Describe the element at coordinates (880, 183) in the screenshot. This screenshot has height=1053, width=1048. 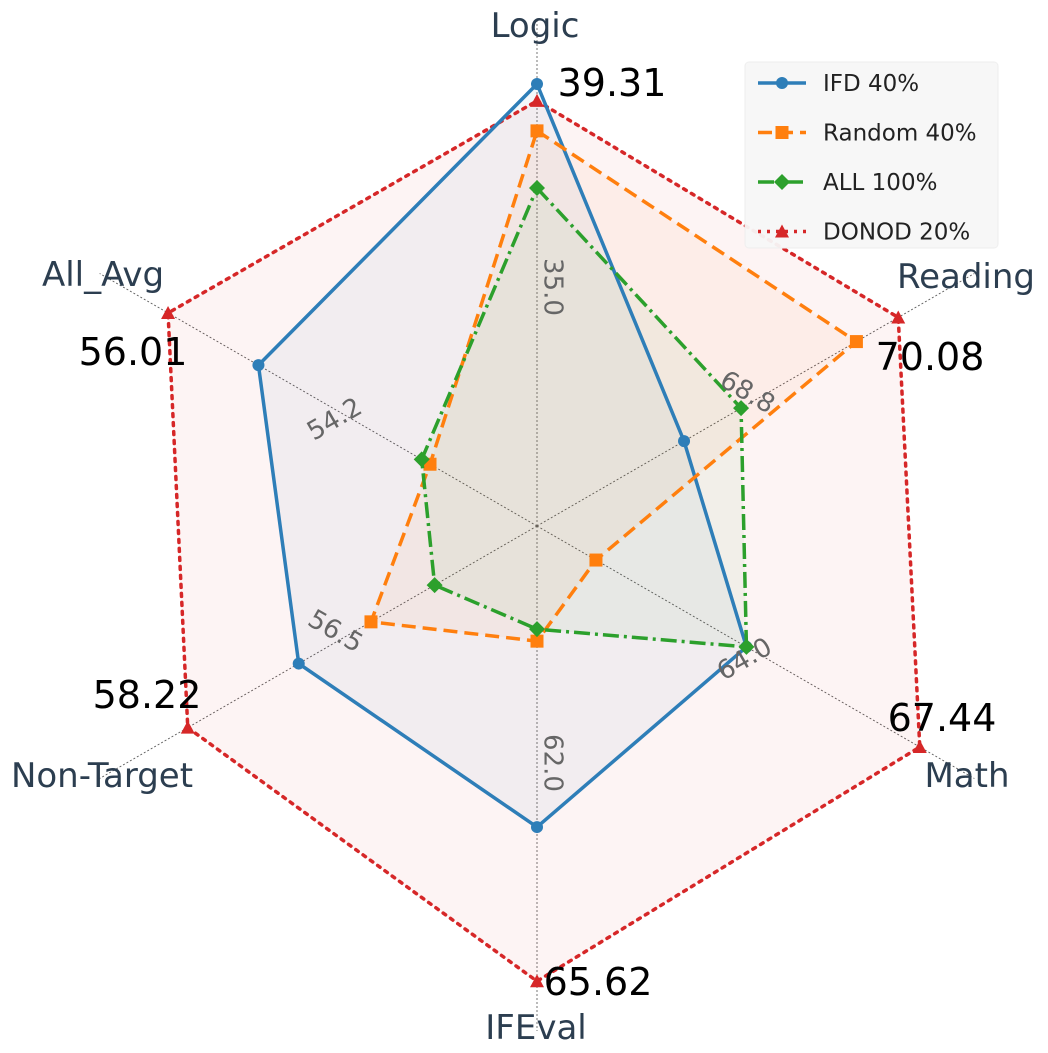
I see `legend-label-2: ALL 100%` at that location.